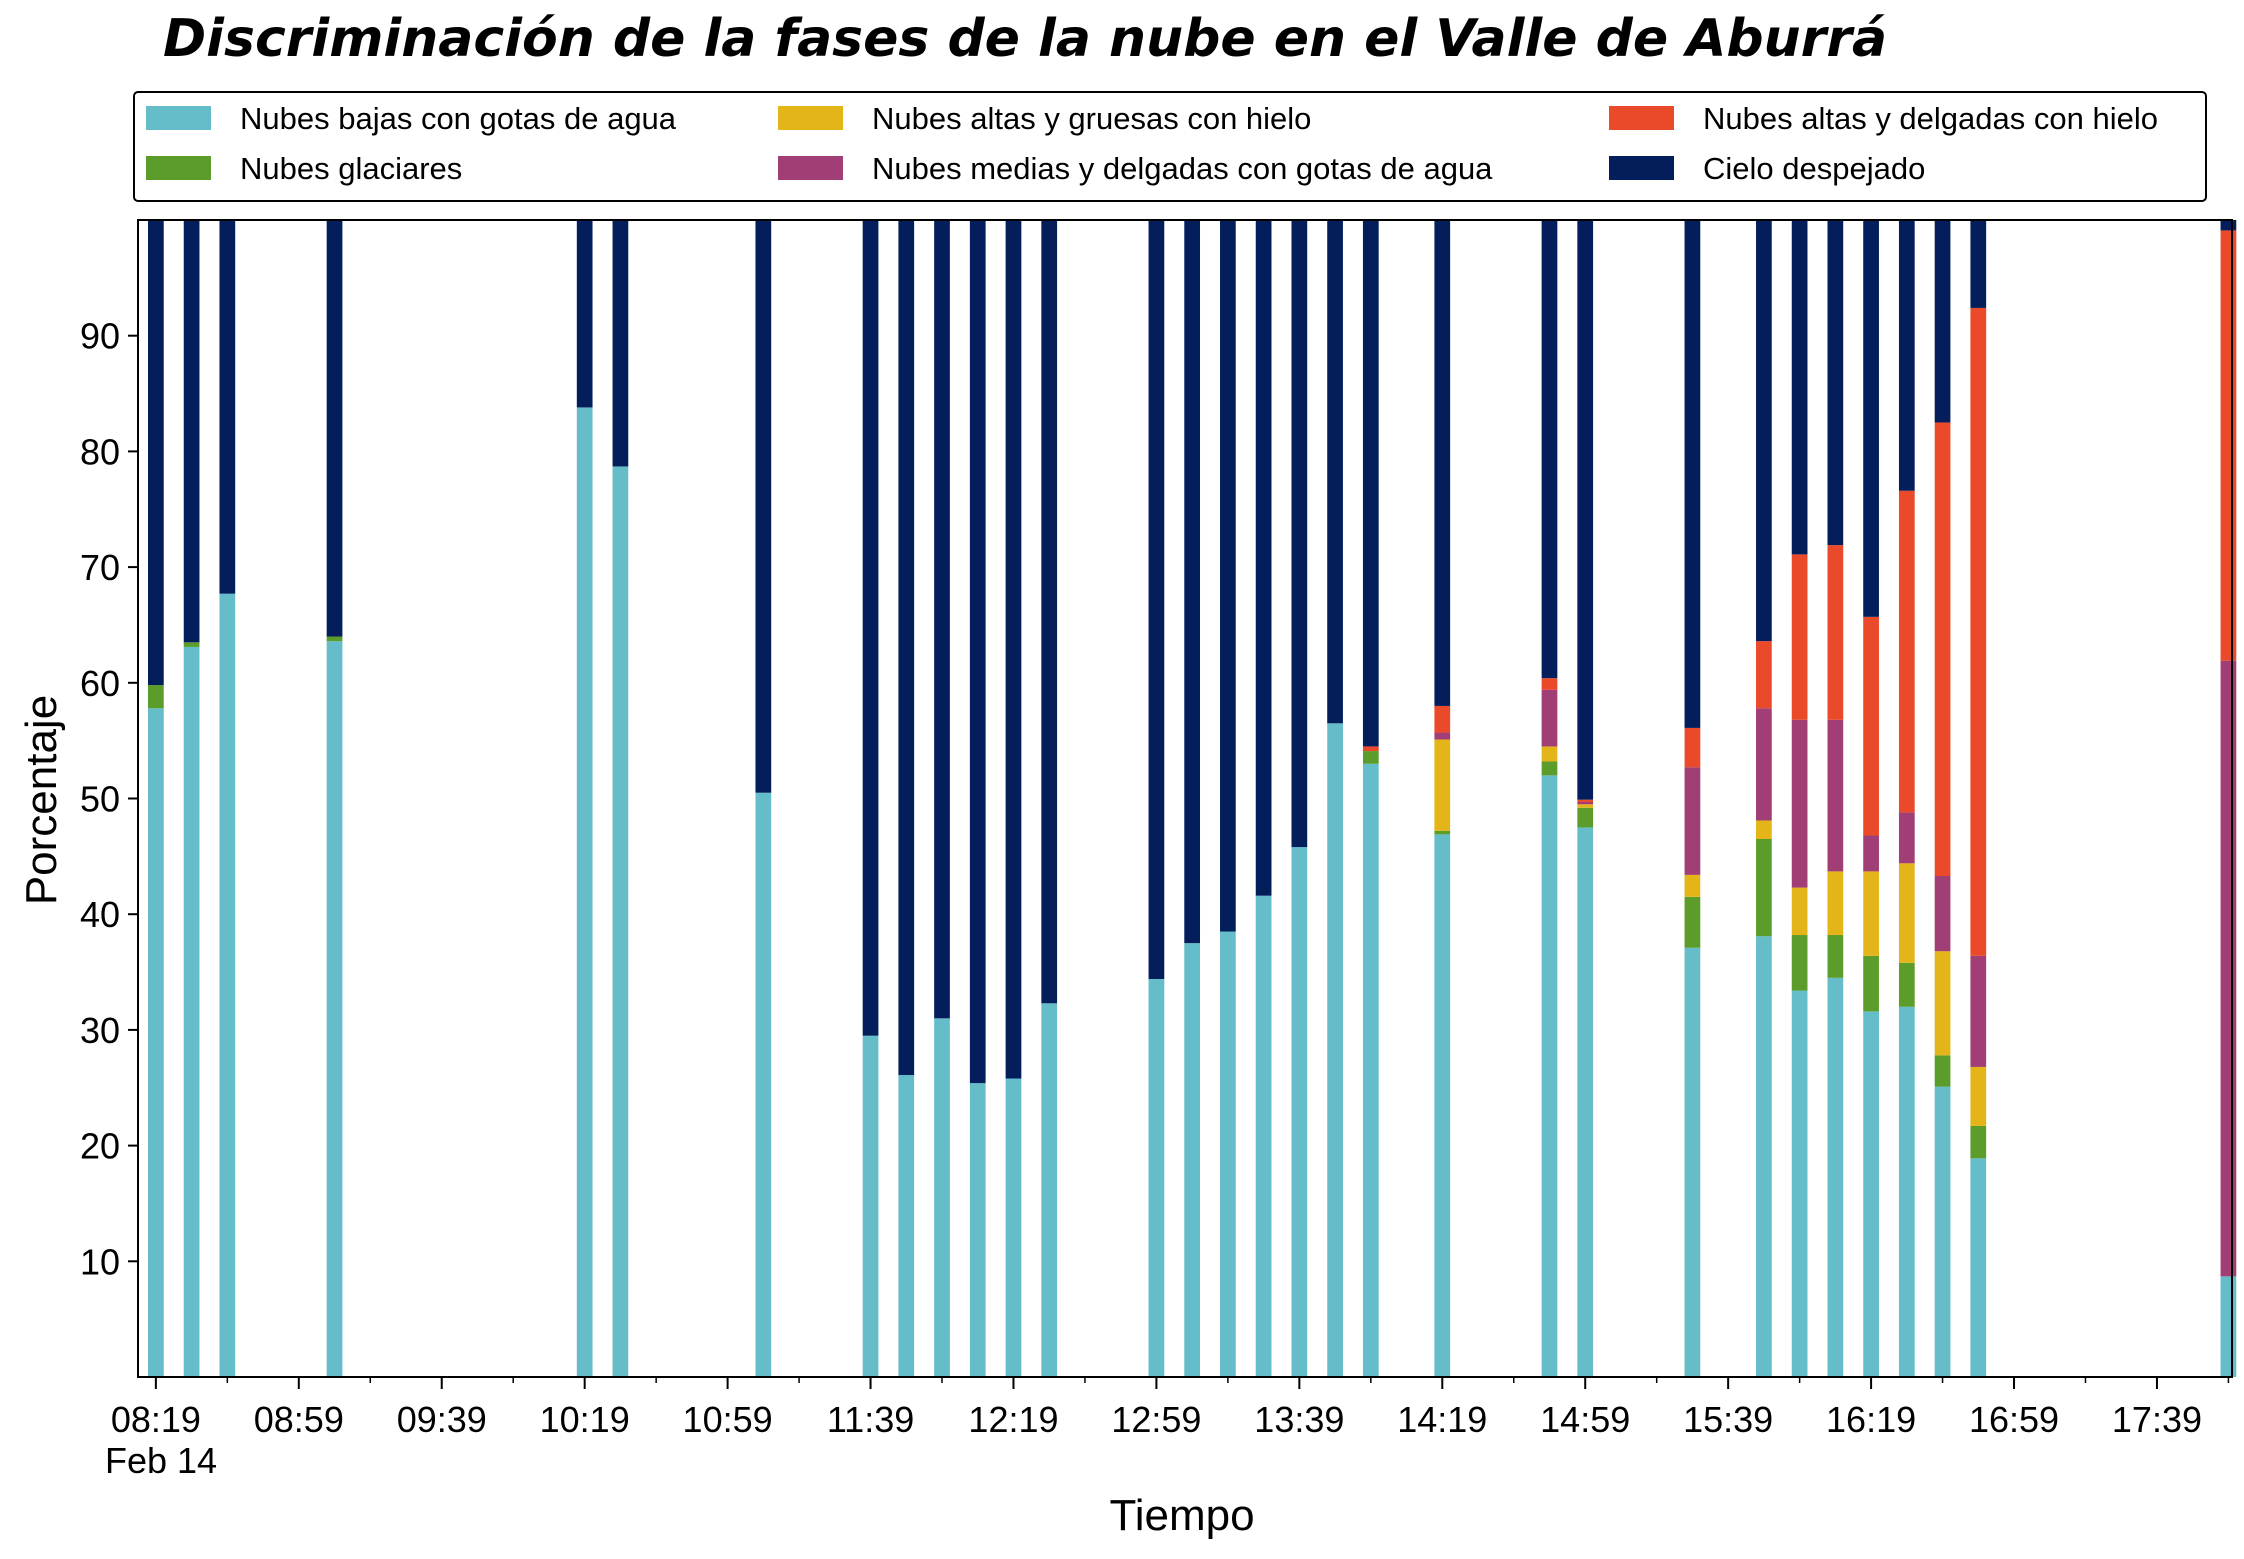 Image resolution: width=2244 pixels, height=1559 pixels. Describe the element at coordinates (1871, 1419) in the screenshot. I see `x-tick-label: 16:19` at that location.